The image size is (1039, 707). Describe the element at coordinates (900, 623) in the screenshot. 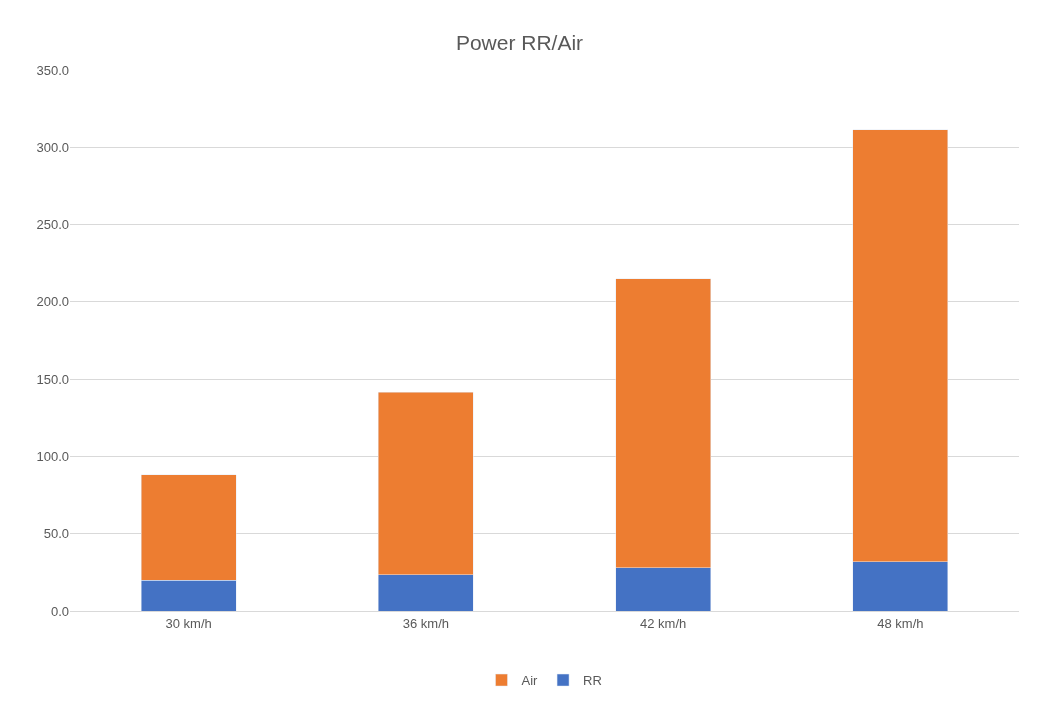

I see `x-tick-label: 48 km/h` at that location.